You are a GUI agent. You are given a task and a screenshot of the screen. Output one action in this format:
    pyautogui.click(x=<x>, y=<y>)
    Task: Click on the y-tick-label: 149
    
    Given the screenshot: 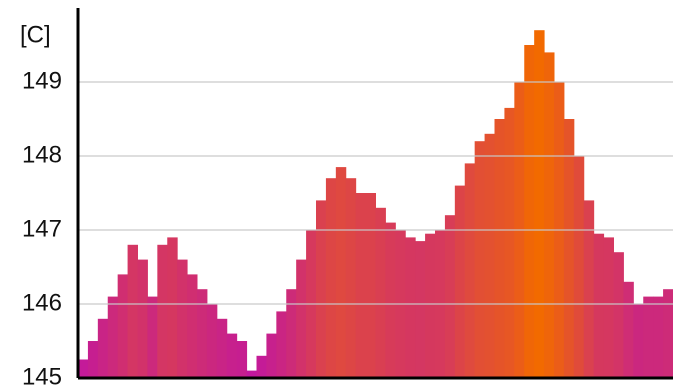 What is the action you would take?
    pyautogui.click(x=42, y=80)
    